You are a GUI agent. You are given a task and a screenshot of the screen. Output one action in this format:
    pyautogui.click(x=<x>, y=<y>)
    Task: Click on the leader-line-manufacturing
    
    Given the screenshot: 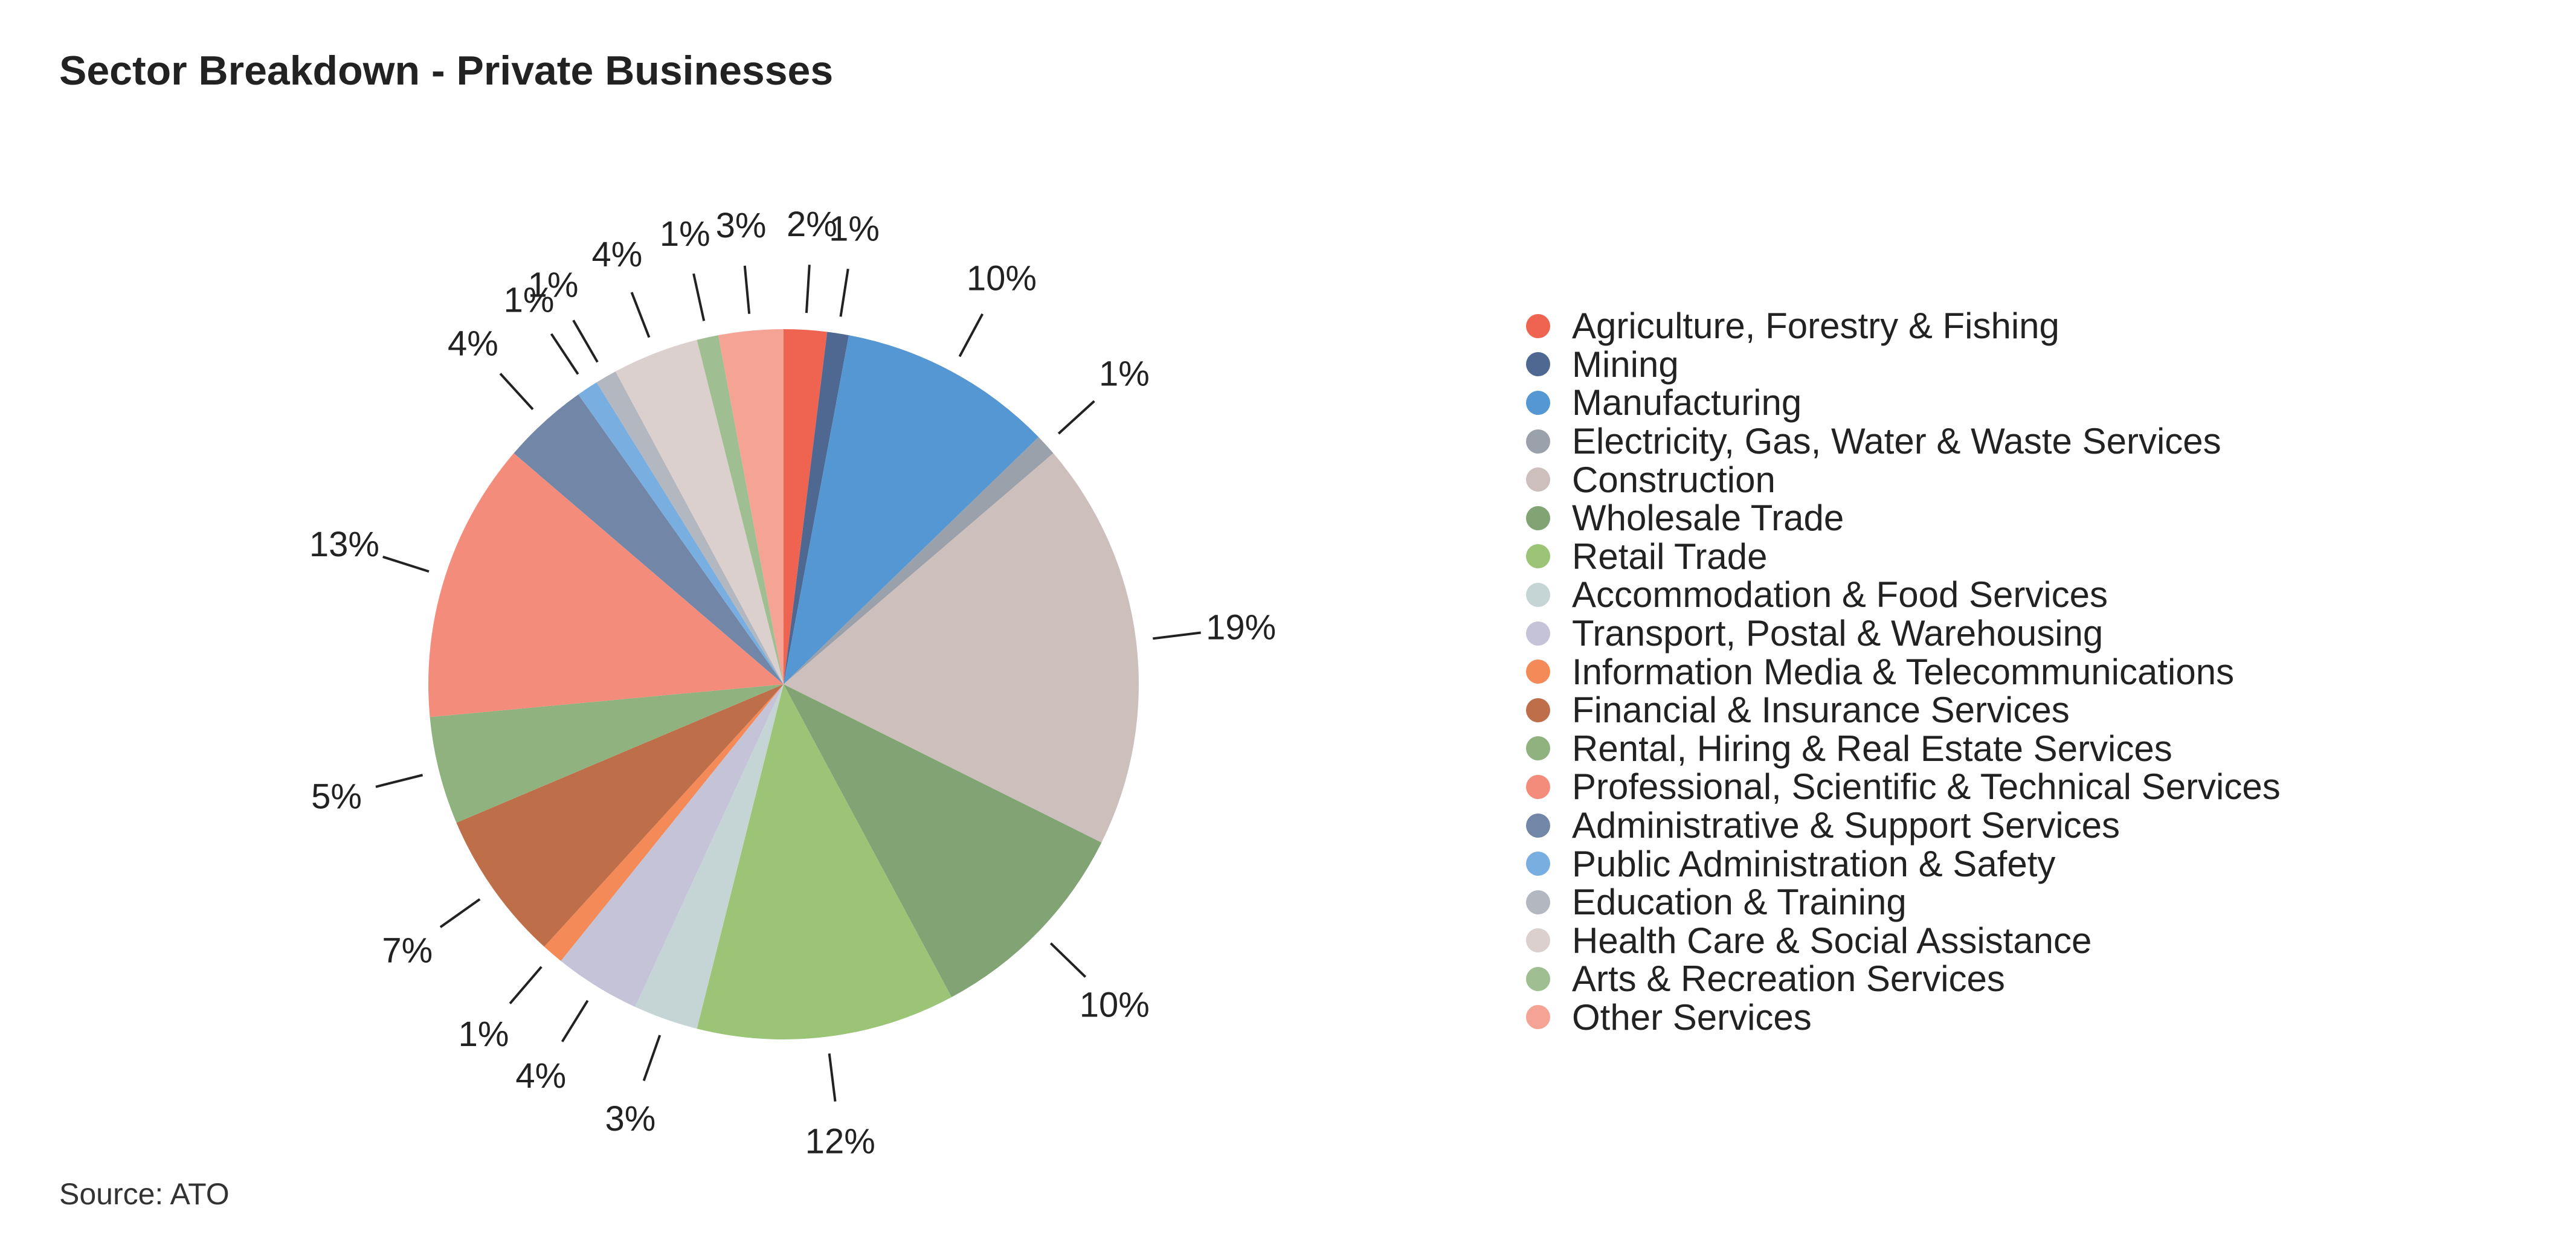 What is the action you would take?
    pyautogui.click(x=971, y=335)
    